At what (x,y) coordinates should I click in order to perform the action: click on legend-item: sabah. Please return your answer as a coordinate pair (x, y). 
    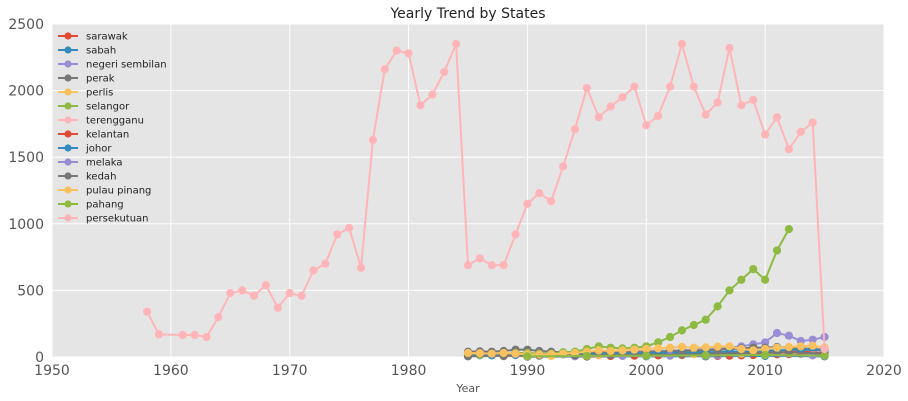
    Looking at the image, I should click on (87, 51).